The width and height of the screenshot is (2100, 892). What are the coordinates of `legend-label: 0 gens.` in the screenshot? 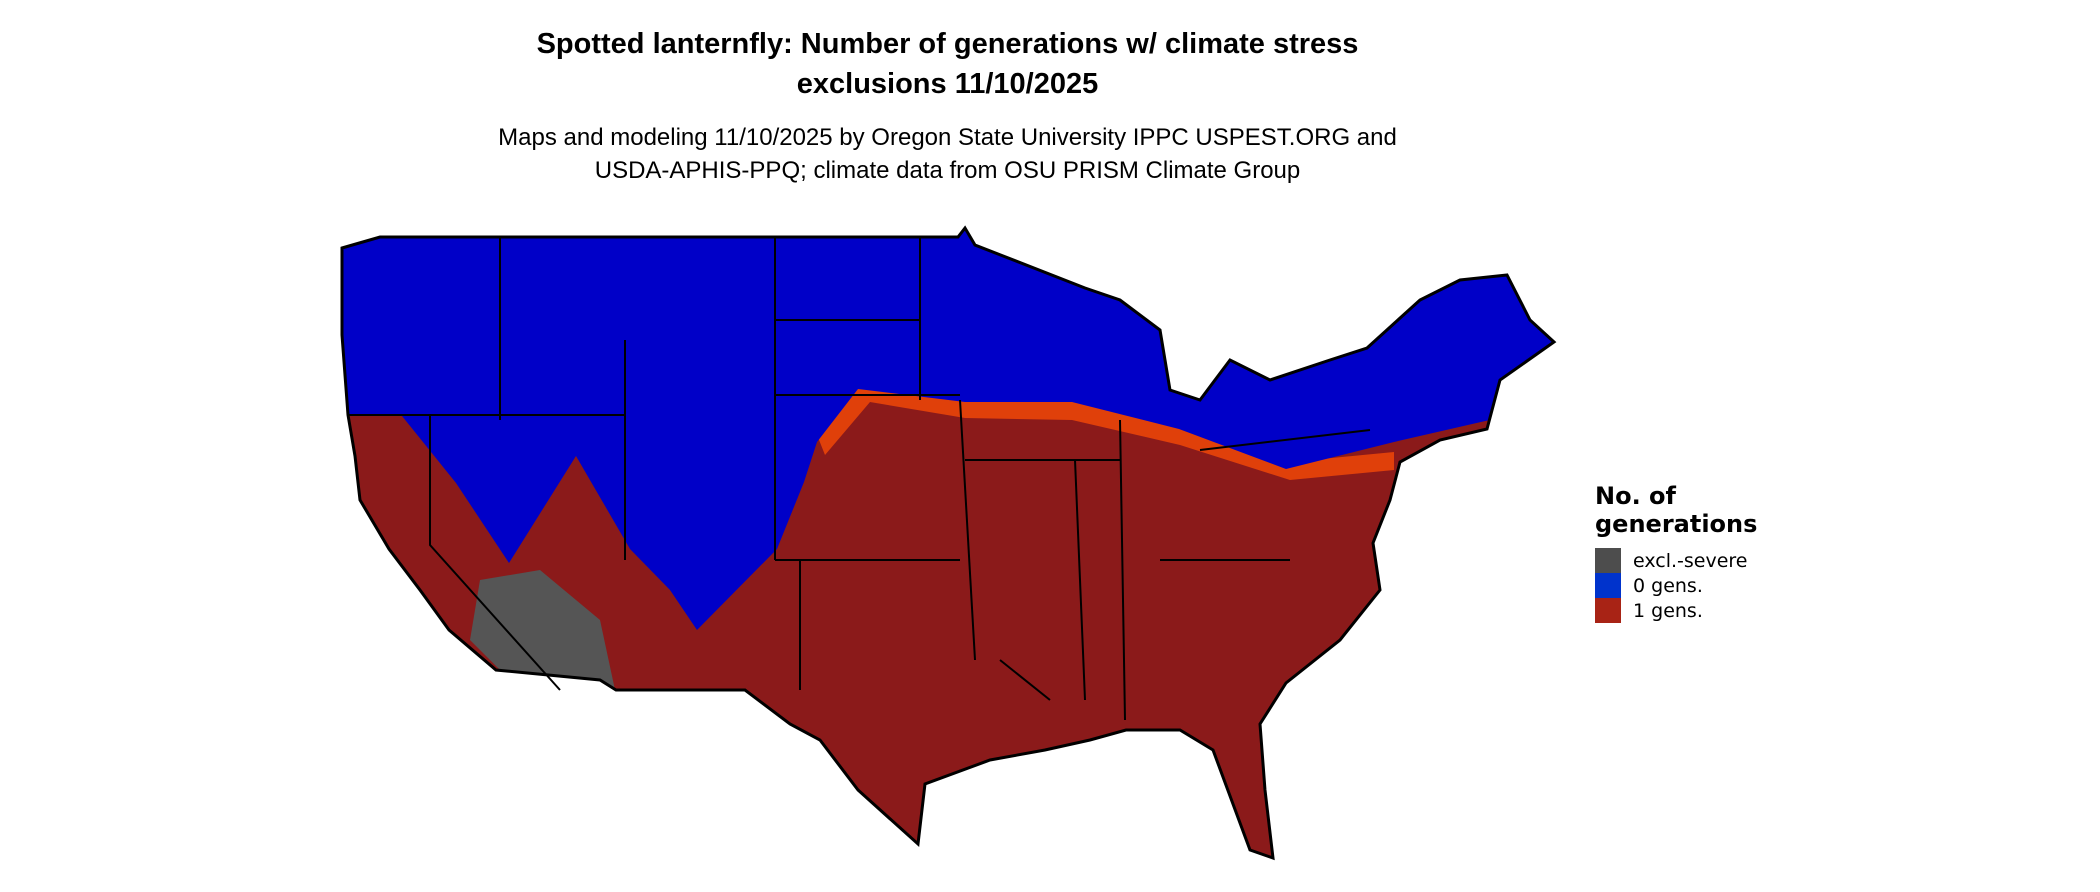 It's located at (1668, 585).